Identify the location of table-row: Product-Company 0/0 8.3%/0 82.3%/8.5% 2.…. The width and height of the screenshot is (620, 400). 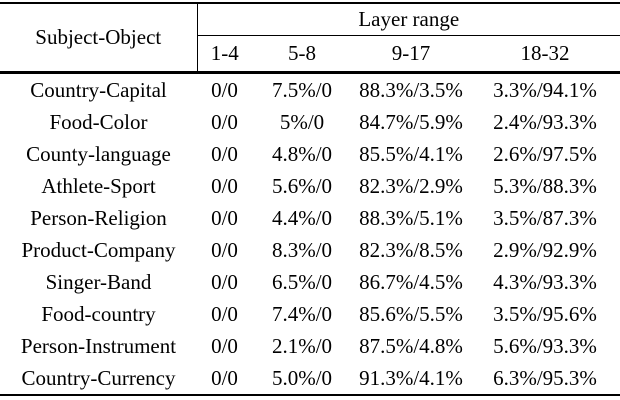
(310, 250).